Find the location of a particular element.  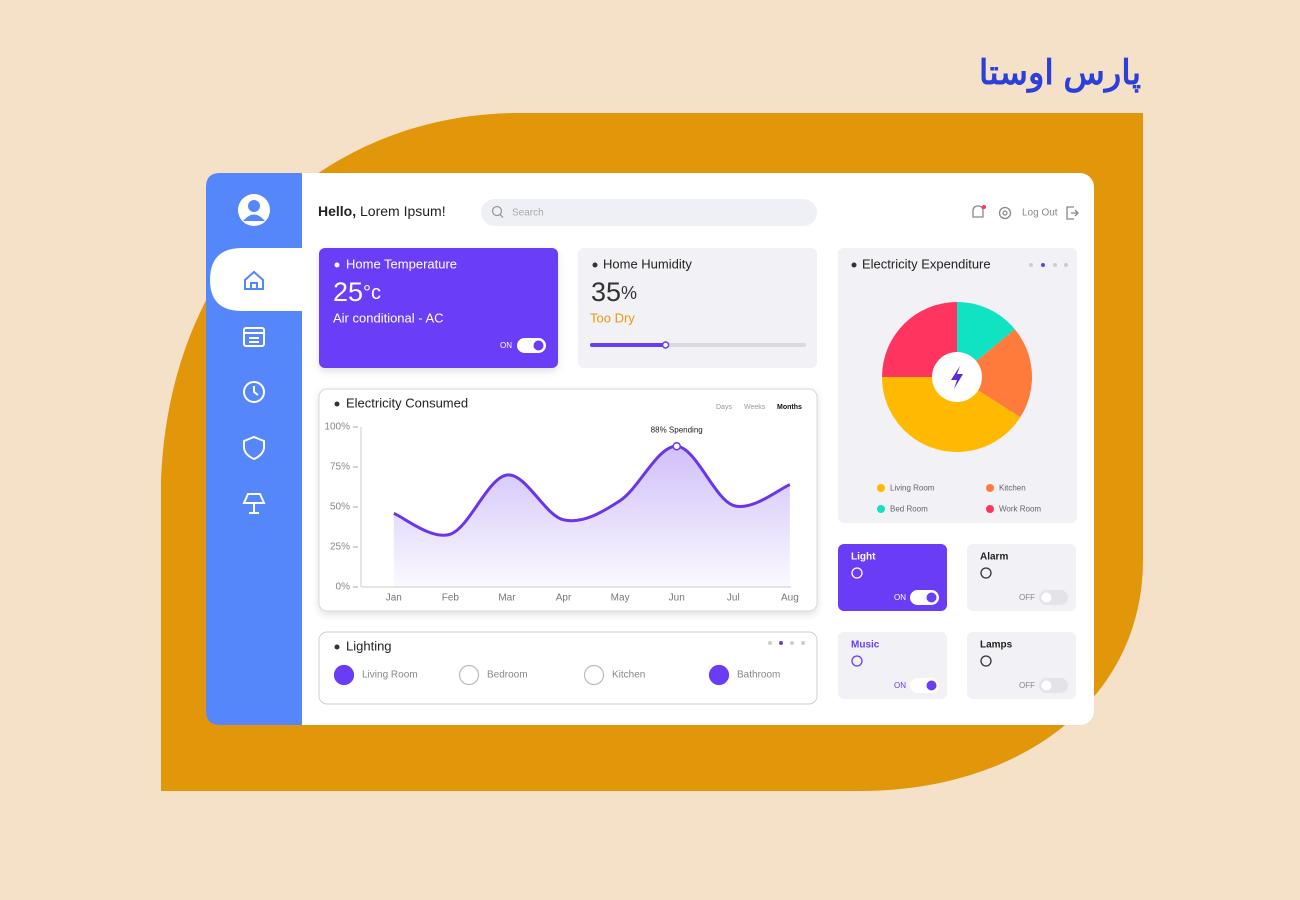

x-tick-label: Feb is located at coordinates (451, 598).